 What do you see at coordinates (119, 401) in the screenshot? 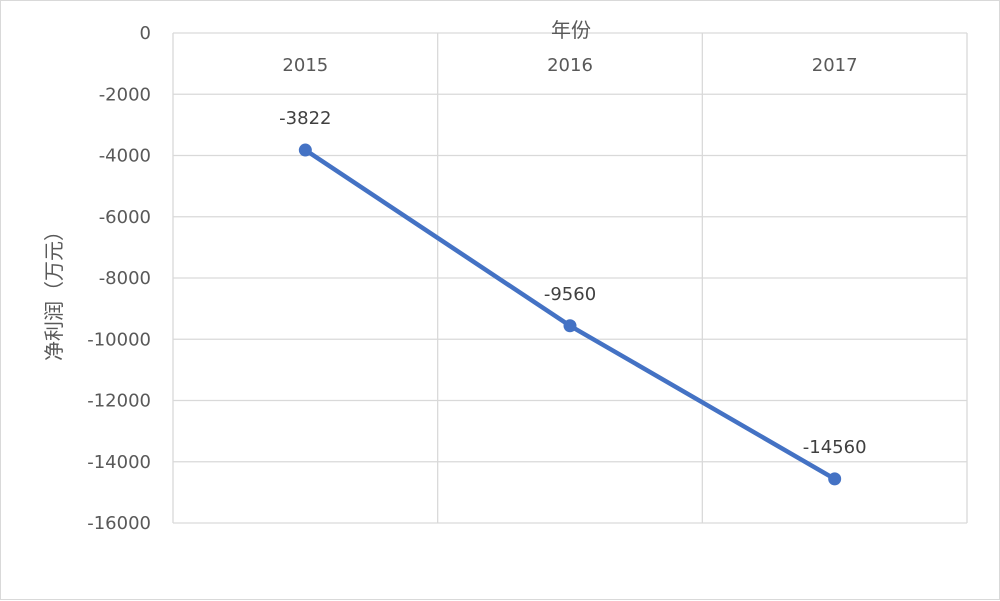
I see `y-tick-label: -12000` at bounding box center [119, 401].